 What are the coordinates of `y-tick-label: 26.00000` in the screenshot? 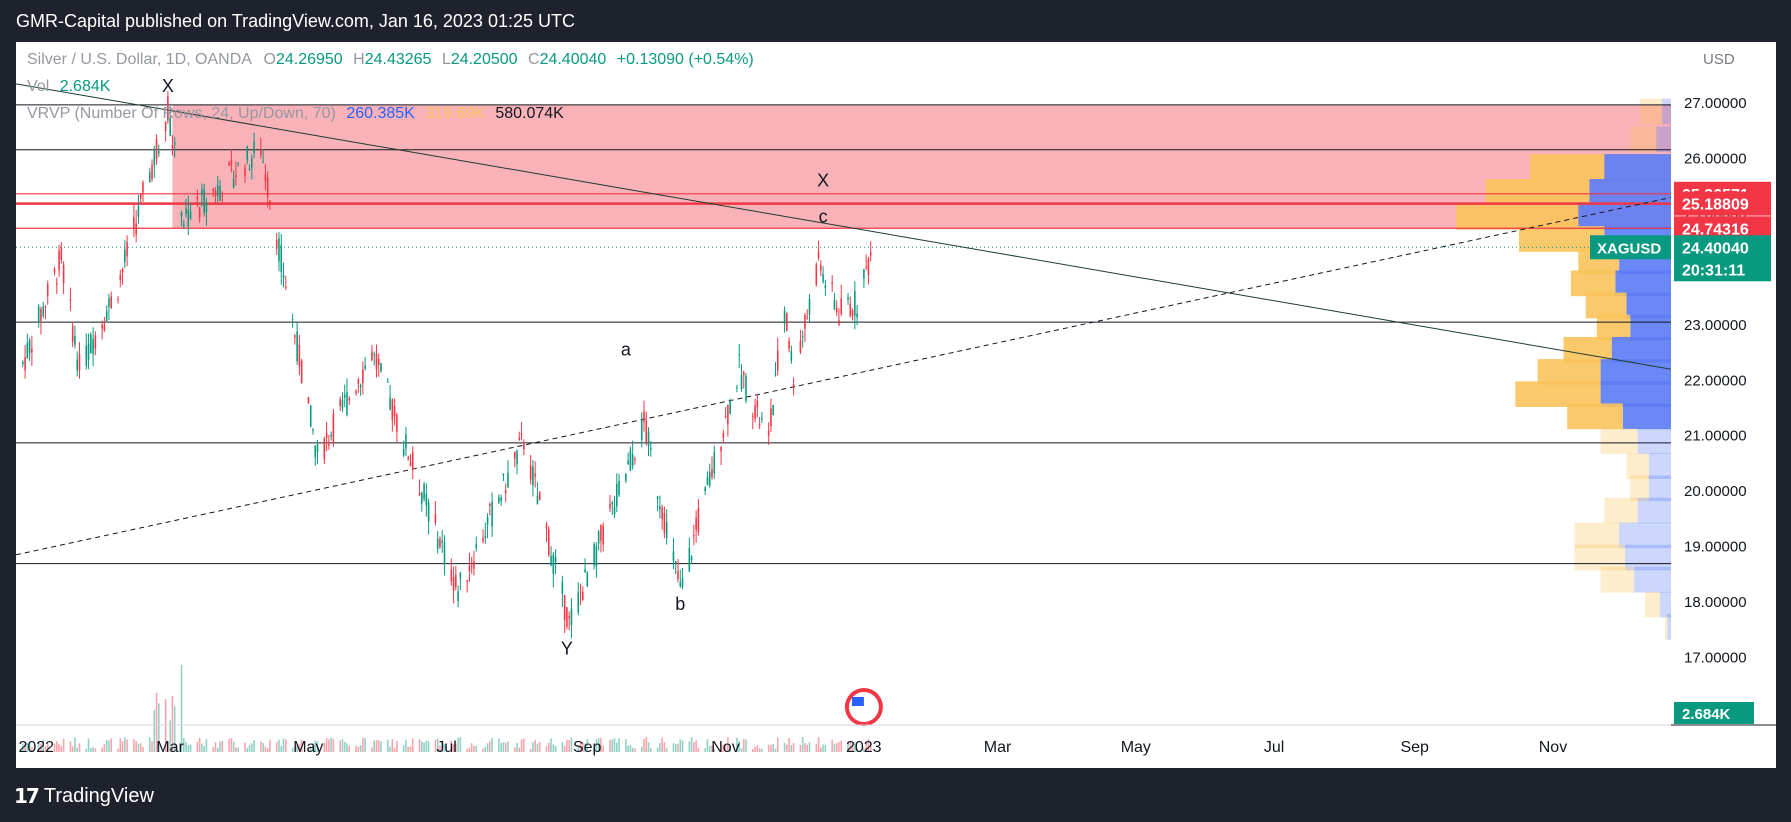 It's located at (1715, 159).